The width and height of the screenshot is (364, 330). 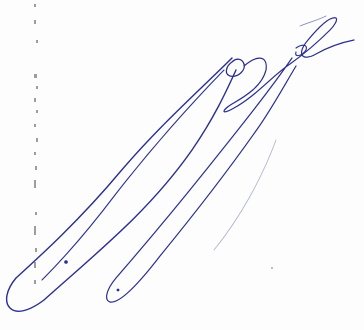 What do you see at coordinates (301, 50) in the screenshot?
I see `signature-hook-stroke` at bounding box center [301, 50].